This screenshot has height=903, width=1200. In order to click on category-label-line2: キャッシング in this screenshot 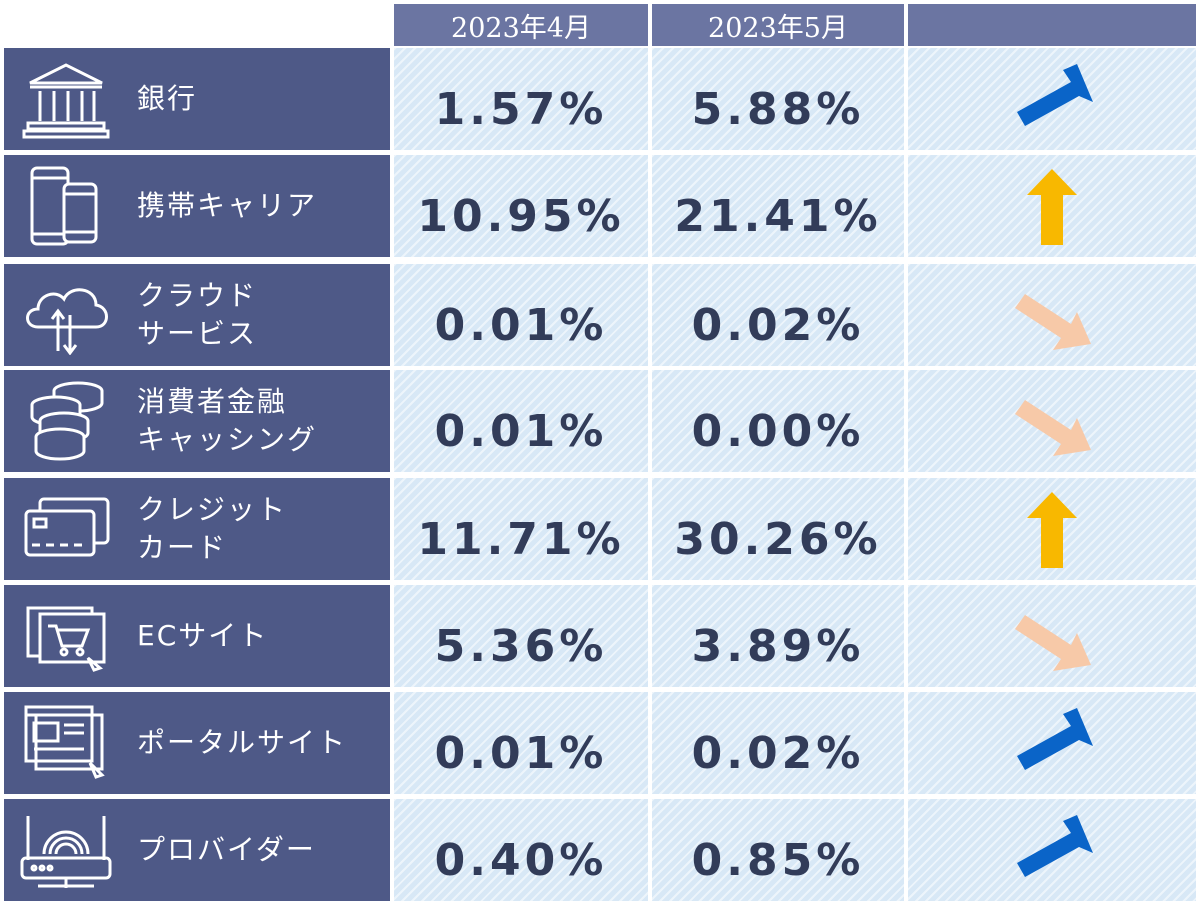, I will do `click(227, 439)`.